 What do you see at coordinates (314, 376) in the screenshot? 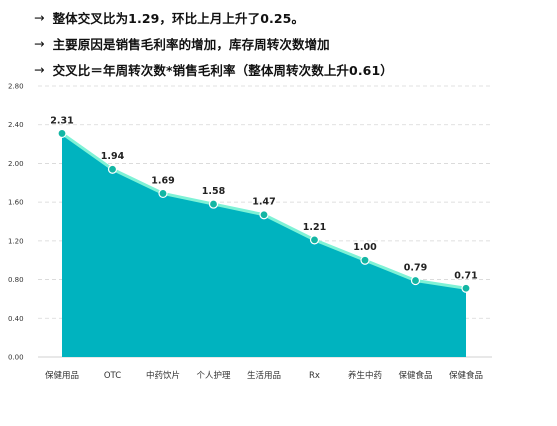
I see `x-tick-label: Rx` at bounding box center [314, 376].